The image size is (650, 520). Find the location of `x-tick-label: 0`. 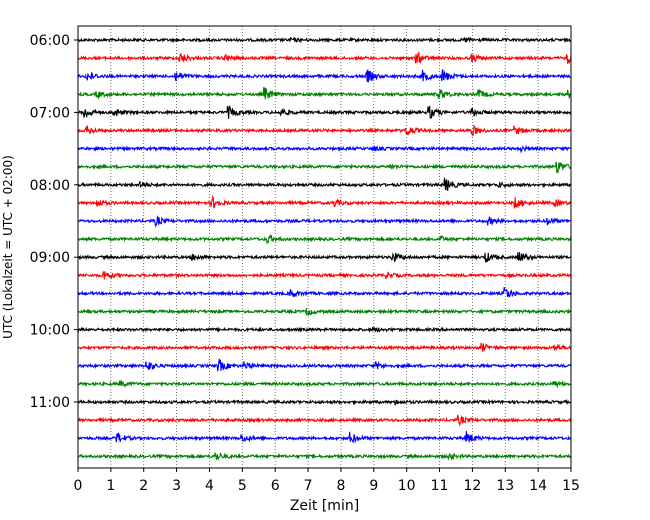

x-tick-label: 0 is located at coordinates (78, 486).